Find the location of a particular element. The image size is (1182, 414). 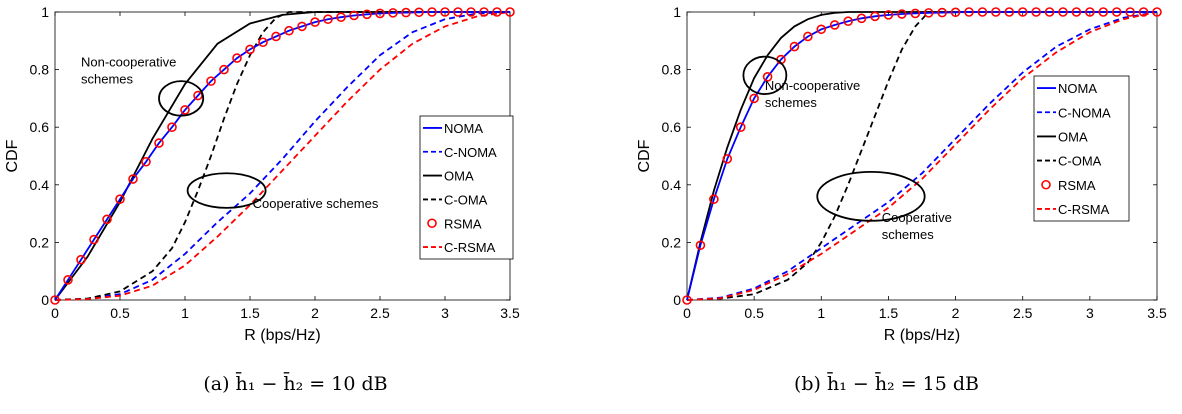

chart-b-xtick-label: 3 is located at coordinates (1090, 313).